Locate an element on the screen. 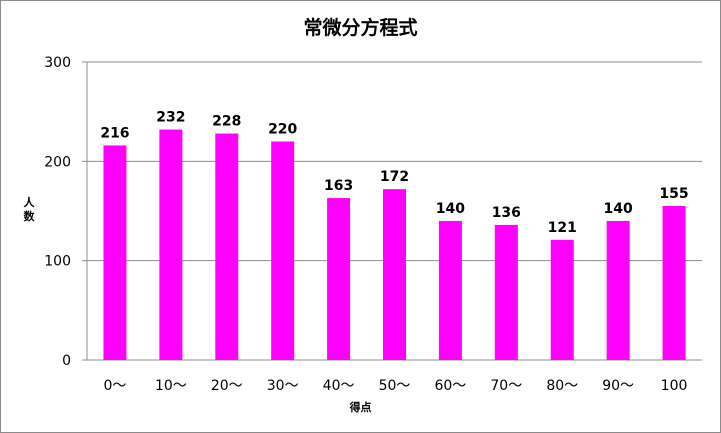  x-tick-label: 30～ is located at coordinates (283, 386).